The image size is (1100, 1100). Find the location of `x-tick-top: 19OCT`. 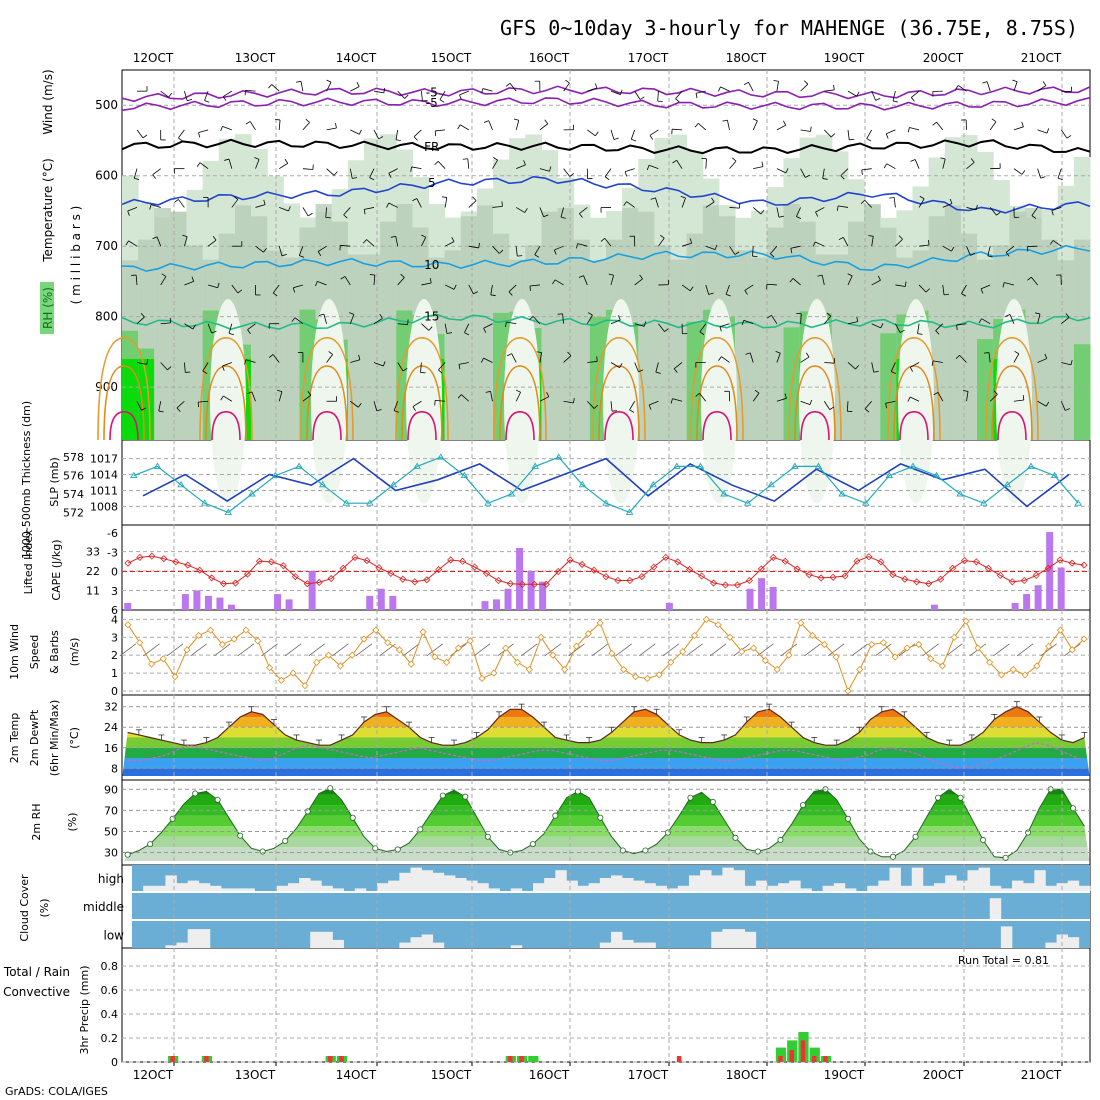

x-tick-top: 19OCT is located at coordinates (844, 58).